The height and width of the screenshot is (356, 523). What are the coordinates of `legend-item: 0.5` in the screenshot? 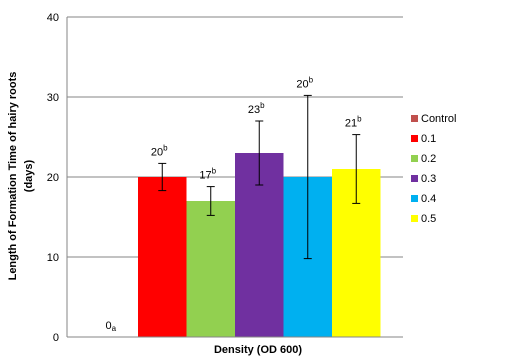 It's located at (423, 219).